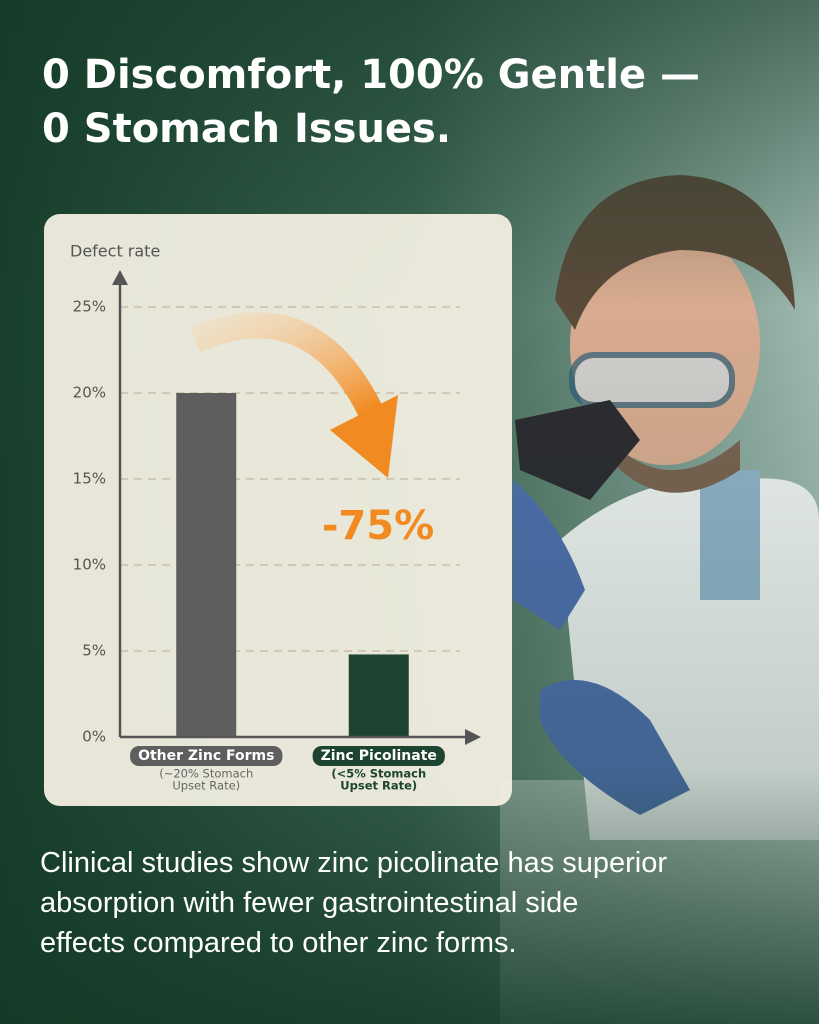 This screenshot has width=819, height=1024. What do you see at coordinates (94, 737) in the screenshot?
I see `y-tick-label: 0%` at bounding box center [94, 737].